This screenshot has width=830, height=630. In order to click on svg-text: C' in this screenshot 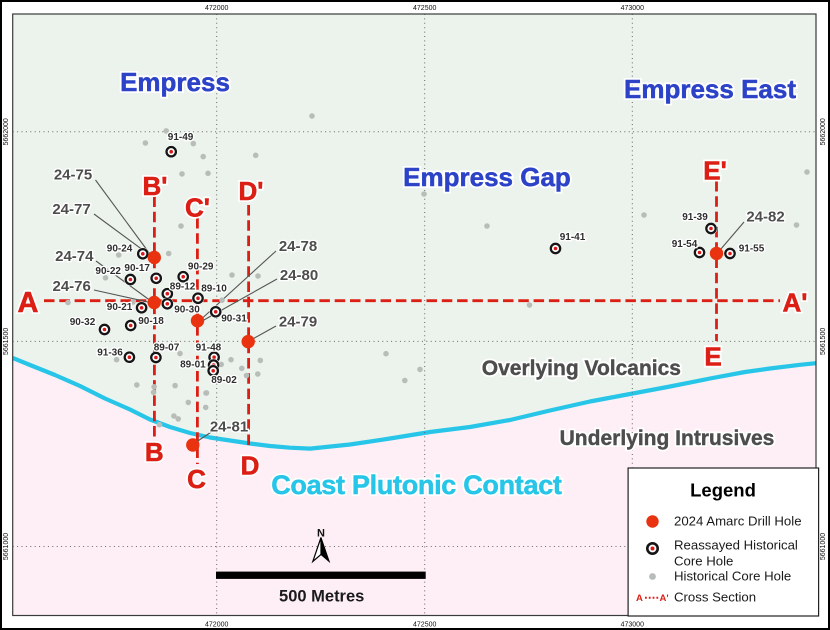, I will do `click(197, 207)`.